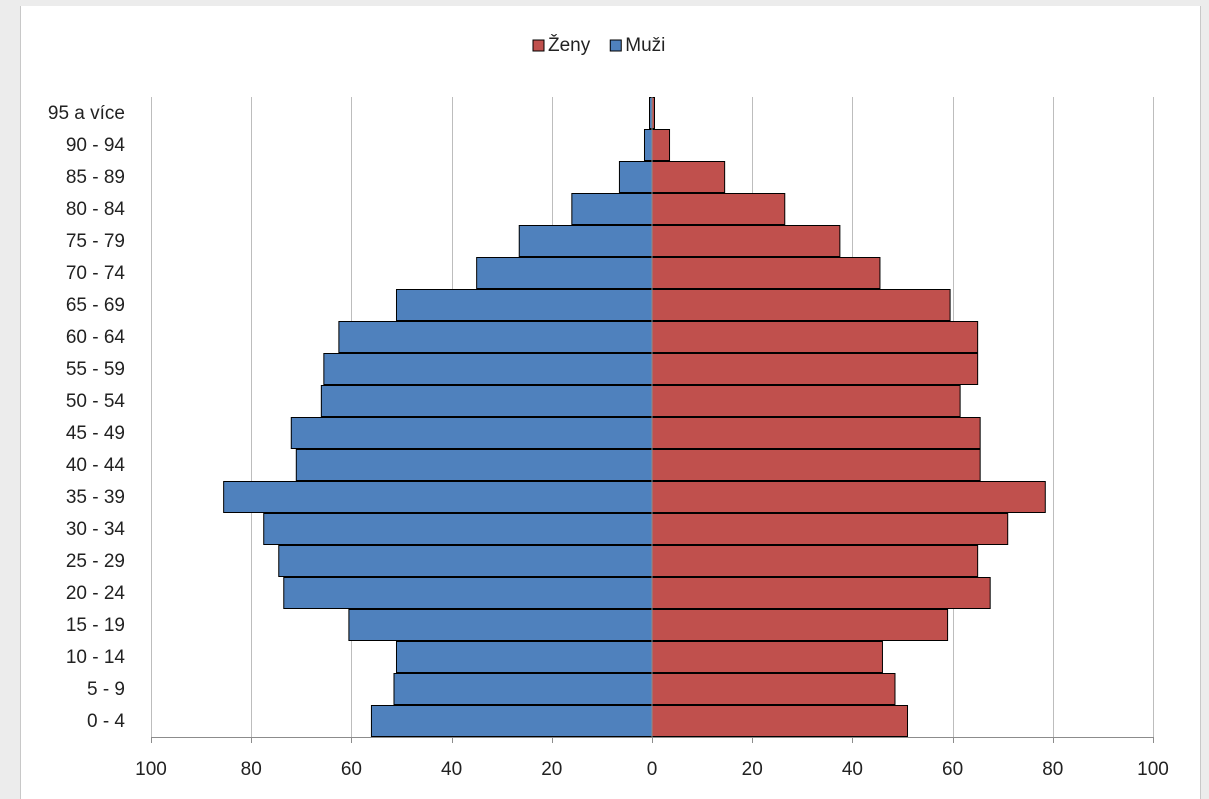 This screenshot has height=799, width=1209. I want to click on y-tick-label: 95 a více, so click(86, 113).